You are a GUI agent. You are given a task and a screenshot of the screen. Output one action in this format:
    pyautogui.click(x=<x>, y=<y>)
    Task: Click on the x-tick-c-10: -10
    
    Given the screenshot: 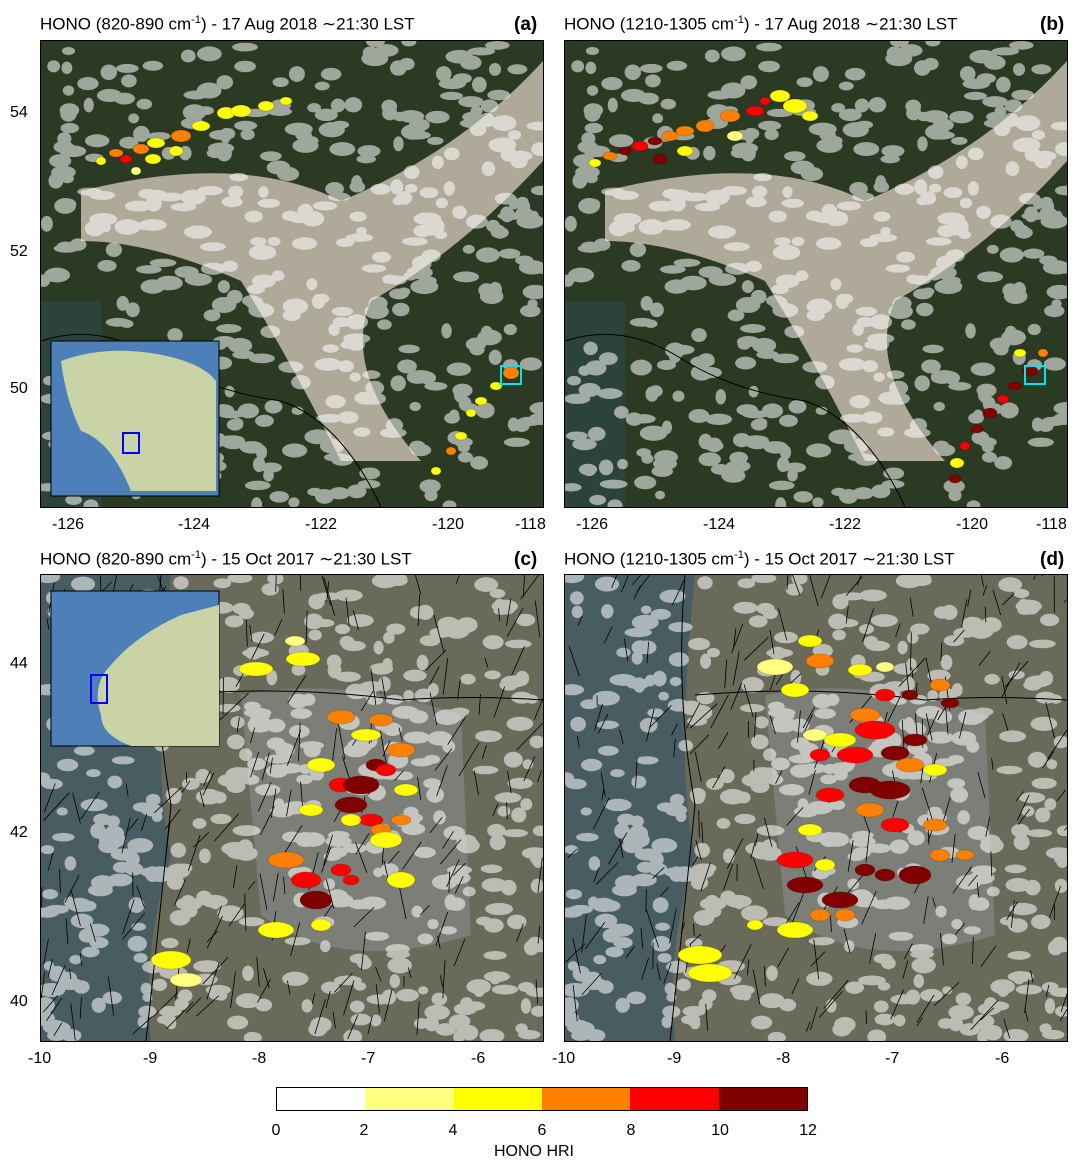 What is the action you would take?
    pyautogui.click(x=40, y=1058)
    